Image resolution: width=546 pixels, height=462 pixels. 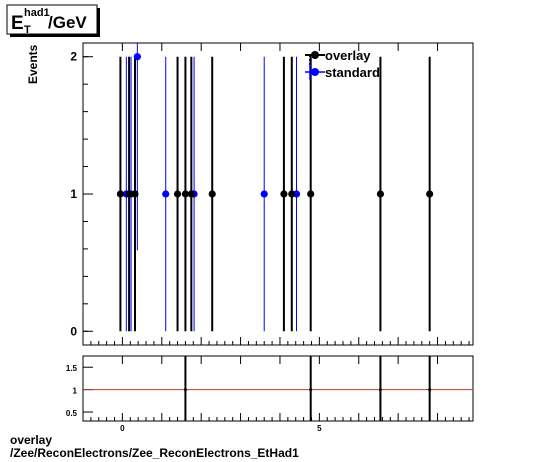 I want to click on legend: overlay standard, so click(x=342, y=64).